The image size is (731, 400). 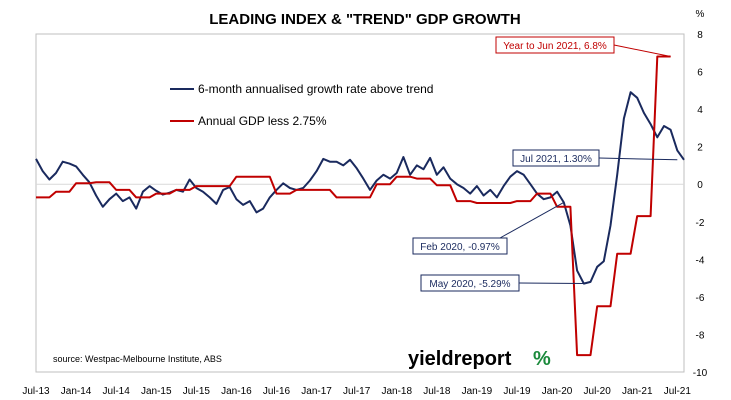 I want to click on annotation-jun21: Year to Jun 2021, 6.8%, so click(x=583, y=47).